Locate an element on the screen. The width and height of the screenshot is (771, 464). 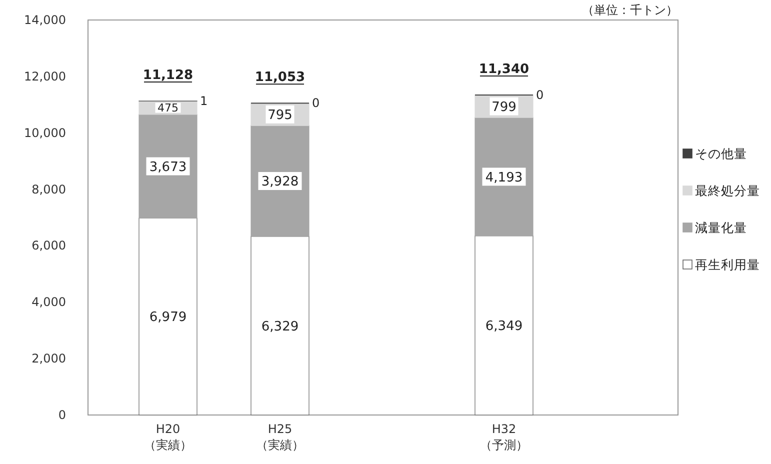
y-tick-label: 14,000 is located at coordinates (45, 20).